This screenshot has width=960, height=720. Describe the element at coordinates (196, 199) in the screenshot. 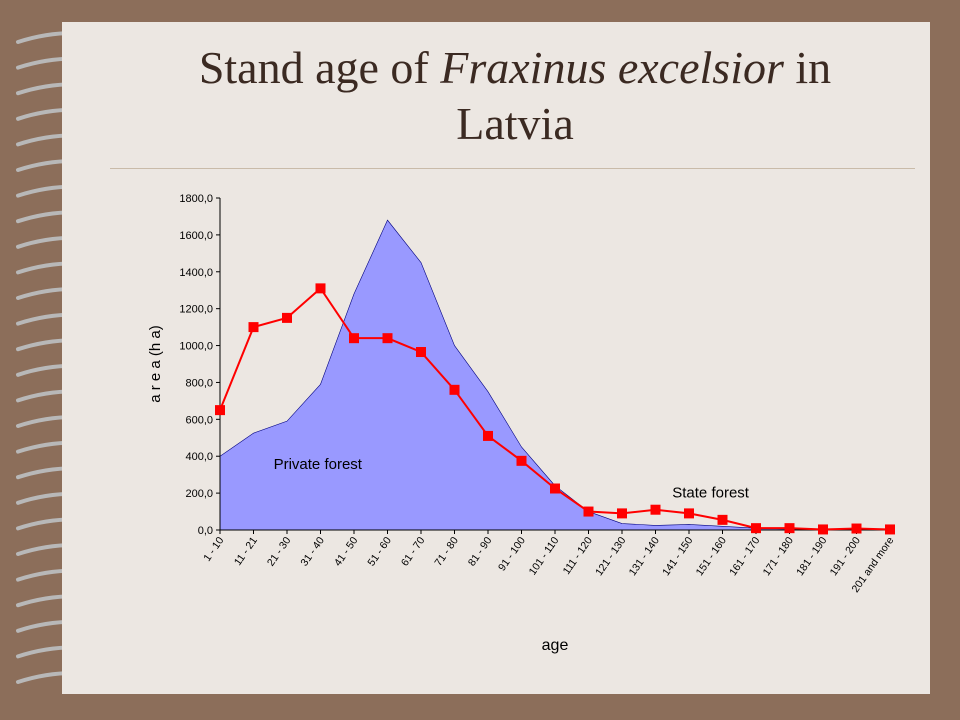

I see `y-tick-label: 1800,0` at that location.